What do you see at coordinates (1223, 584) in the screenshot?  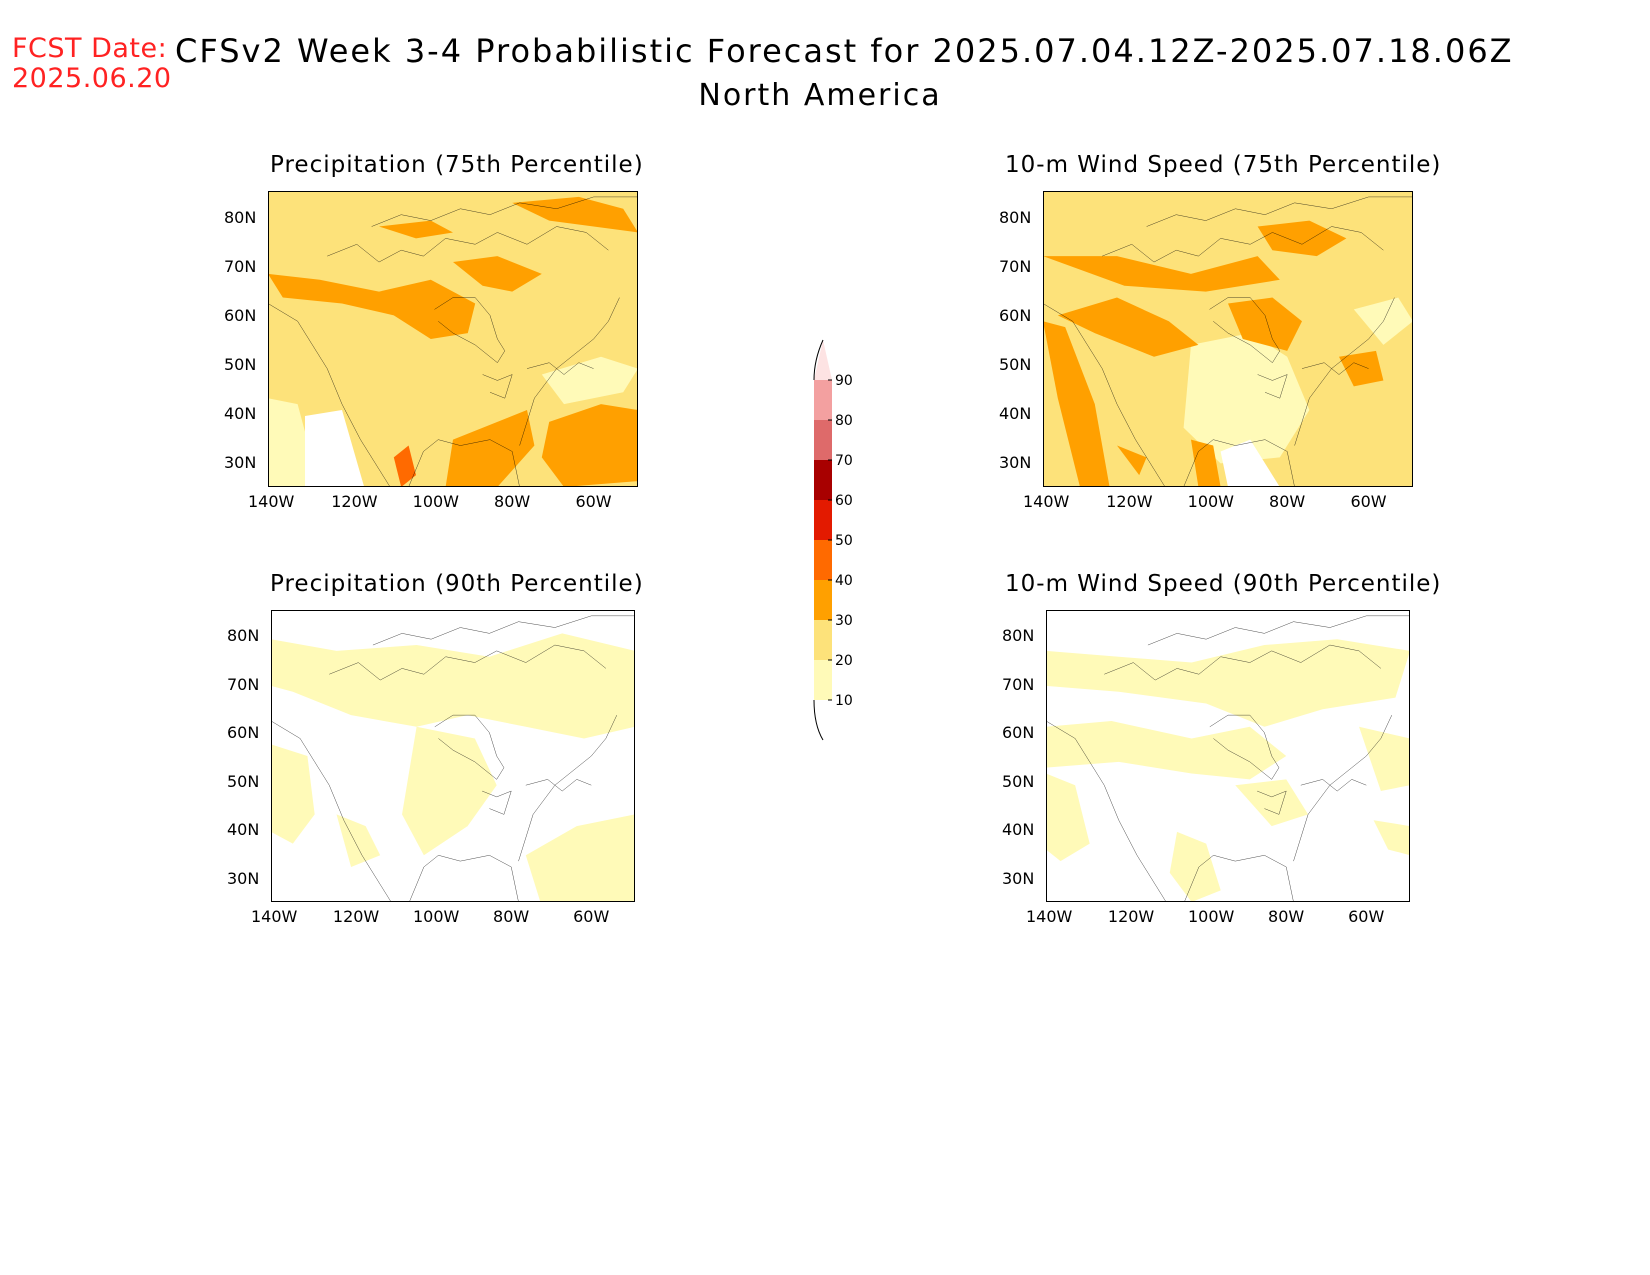 I see `panel-title-wind-90: 10-m Wind Speed (90th Percentile)` at bounding box center [1223, 584].